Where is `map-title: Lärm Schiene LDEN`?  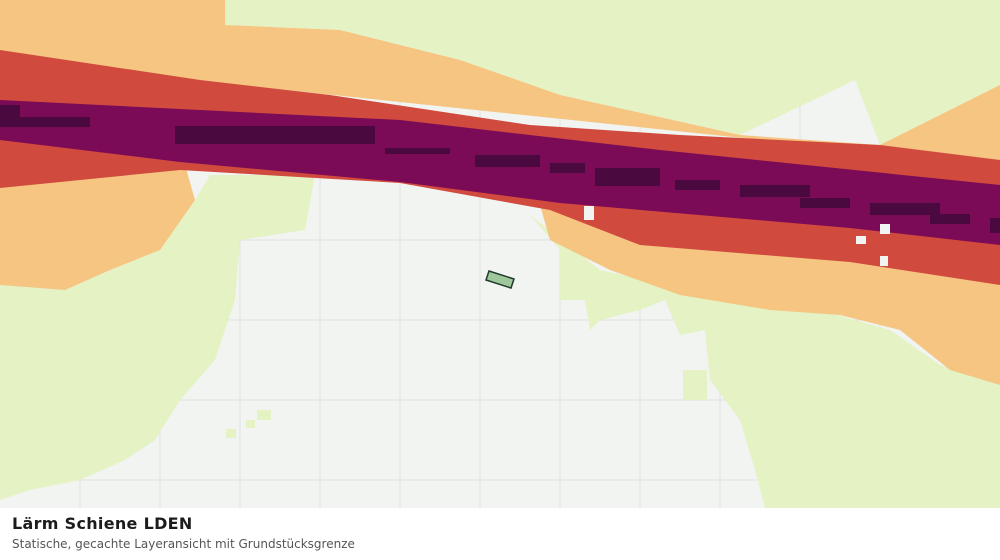 map-title: Lärm Schiene LDEN is located at coordinates (102, 523).